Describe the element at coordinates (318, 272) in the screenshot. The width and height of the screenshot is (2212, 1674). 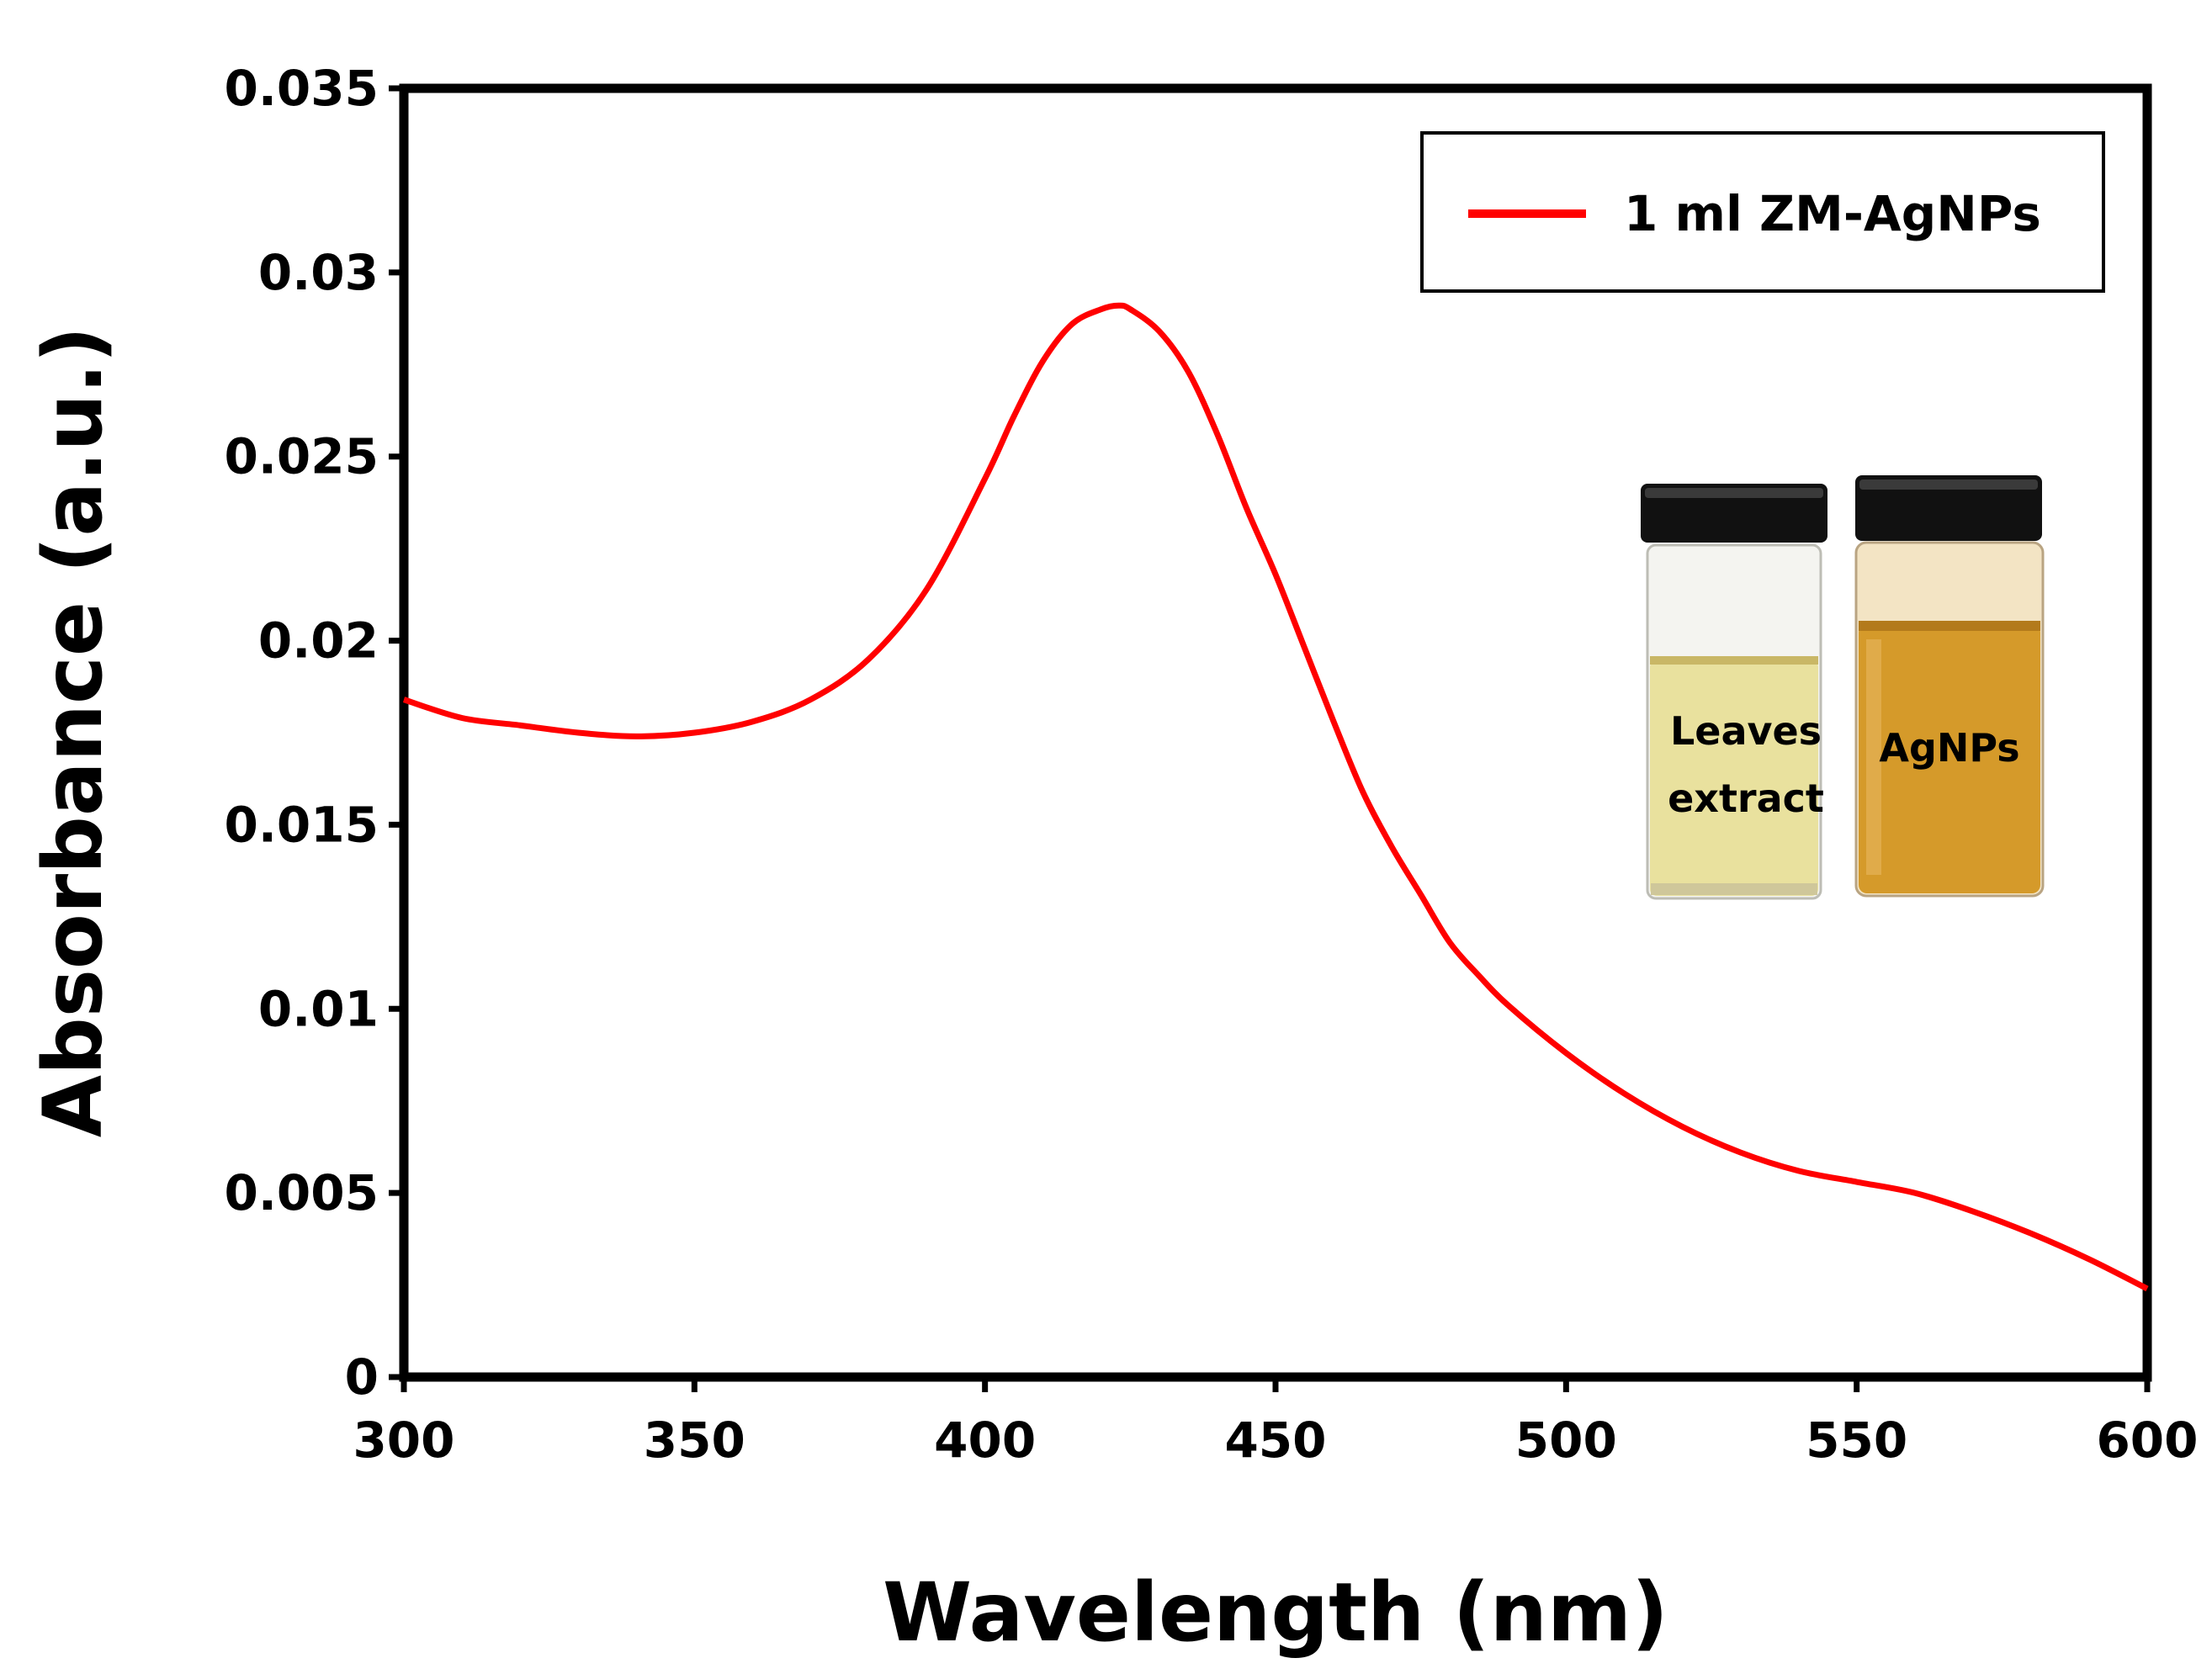
I see `y-tick-label: 0.03` at that location.